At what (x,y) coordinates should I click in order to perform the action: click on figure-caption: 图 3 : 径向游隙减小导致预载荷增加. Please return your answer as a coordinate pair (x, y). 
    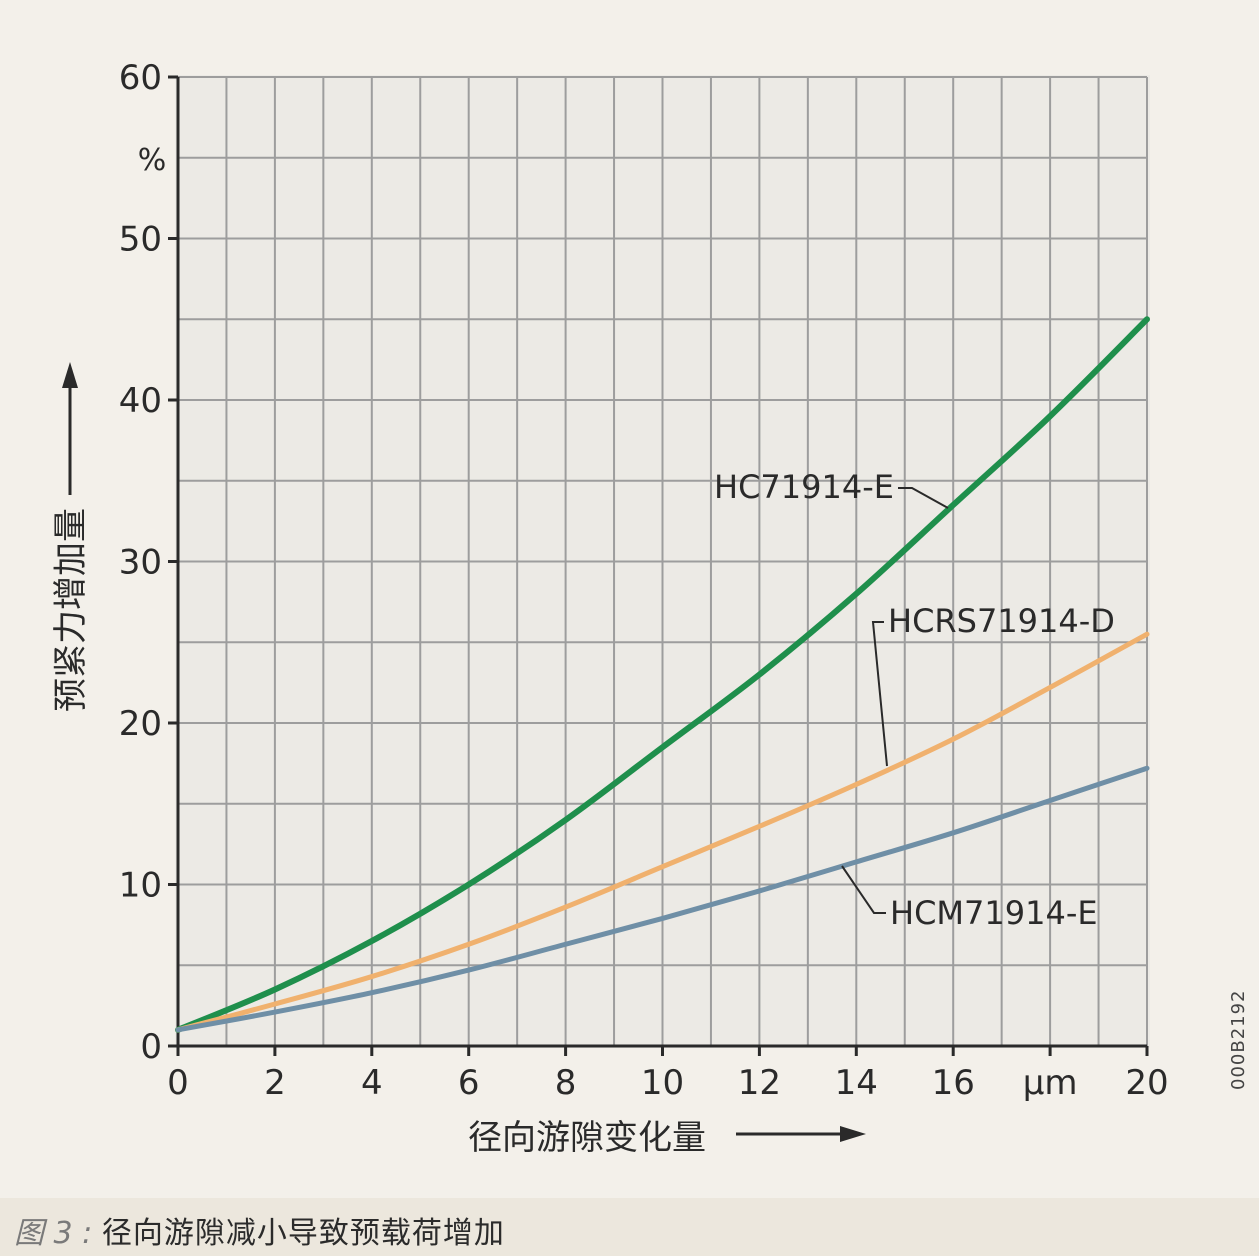
    Looking at the image, I should click on (259, 1230).